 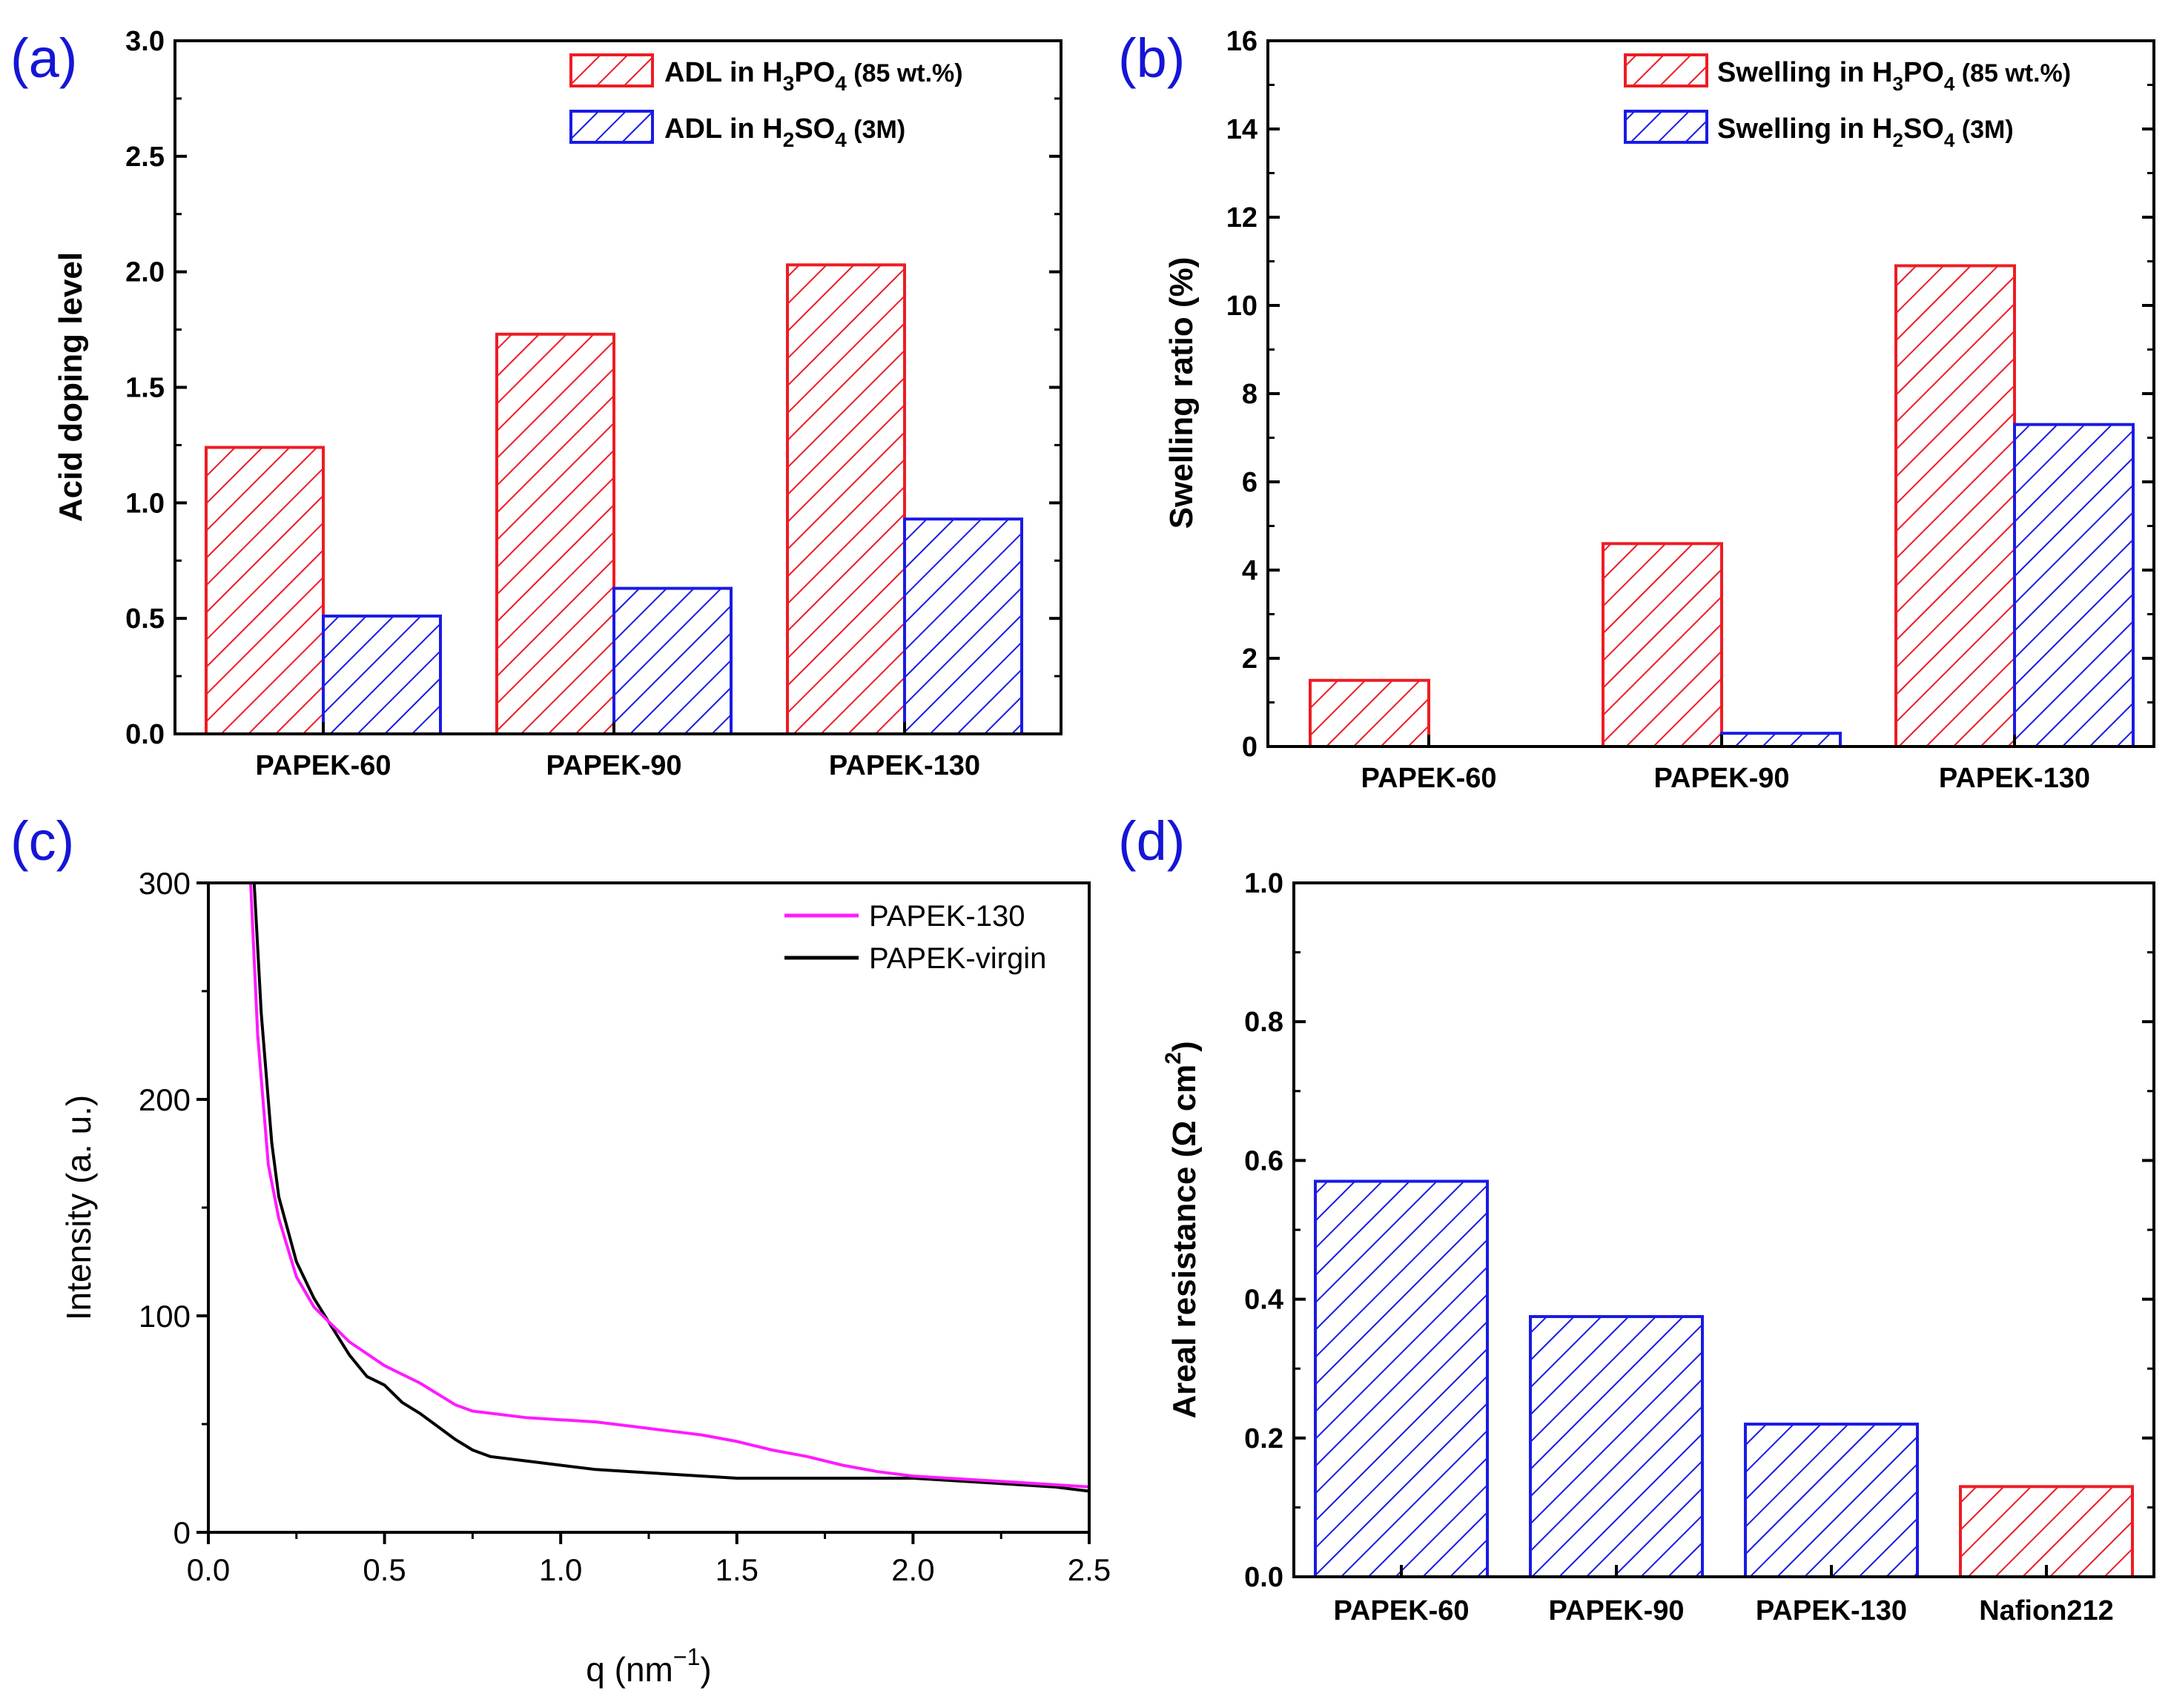 I want to click on legend-swatch-swelling-h3po4, so click(x=1666, y=70).